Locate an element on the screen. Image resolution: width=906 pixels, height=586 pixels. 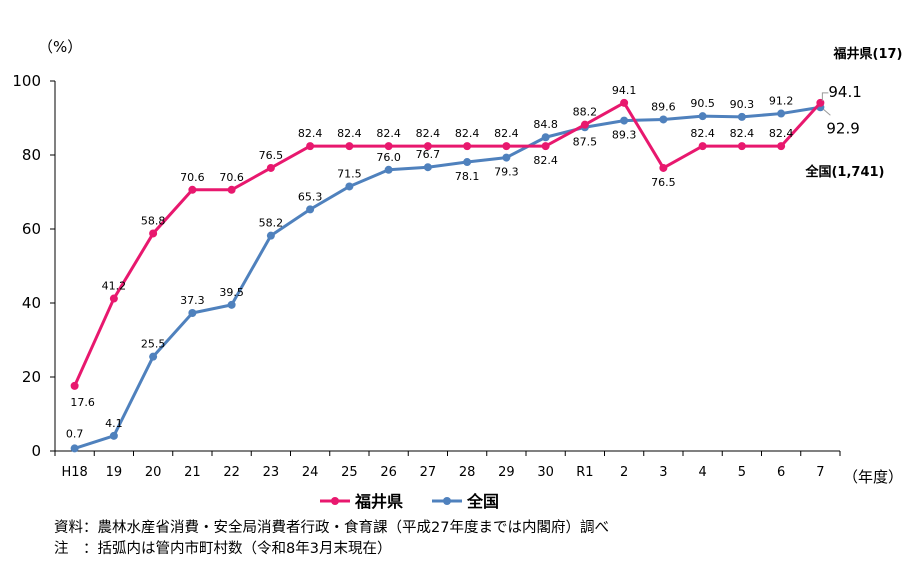
data-label: 70.6 is located at coordinates (192, 177).